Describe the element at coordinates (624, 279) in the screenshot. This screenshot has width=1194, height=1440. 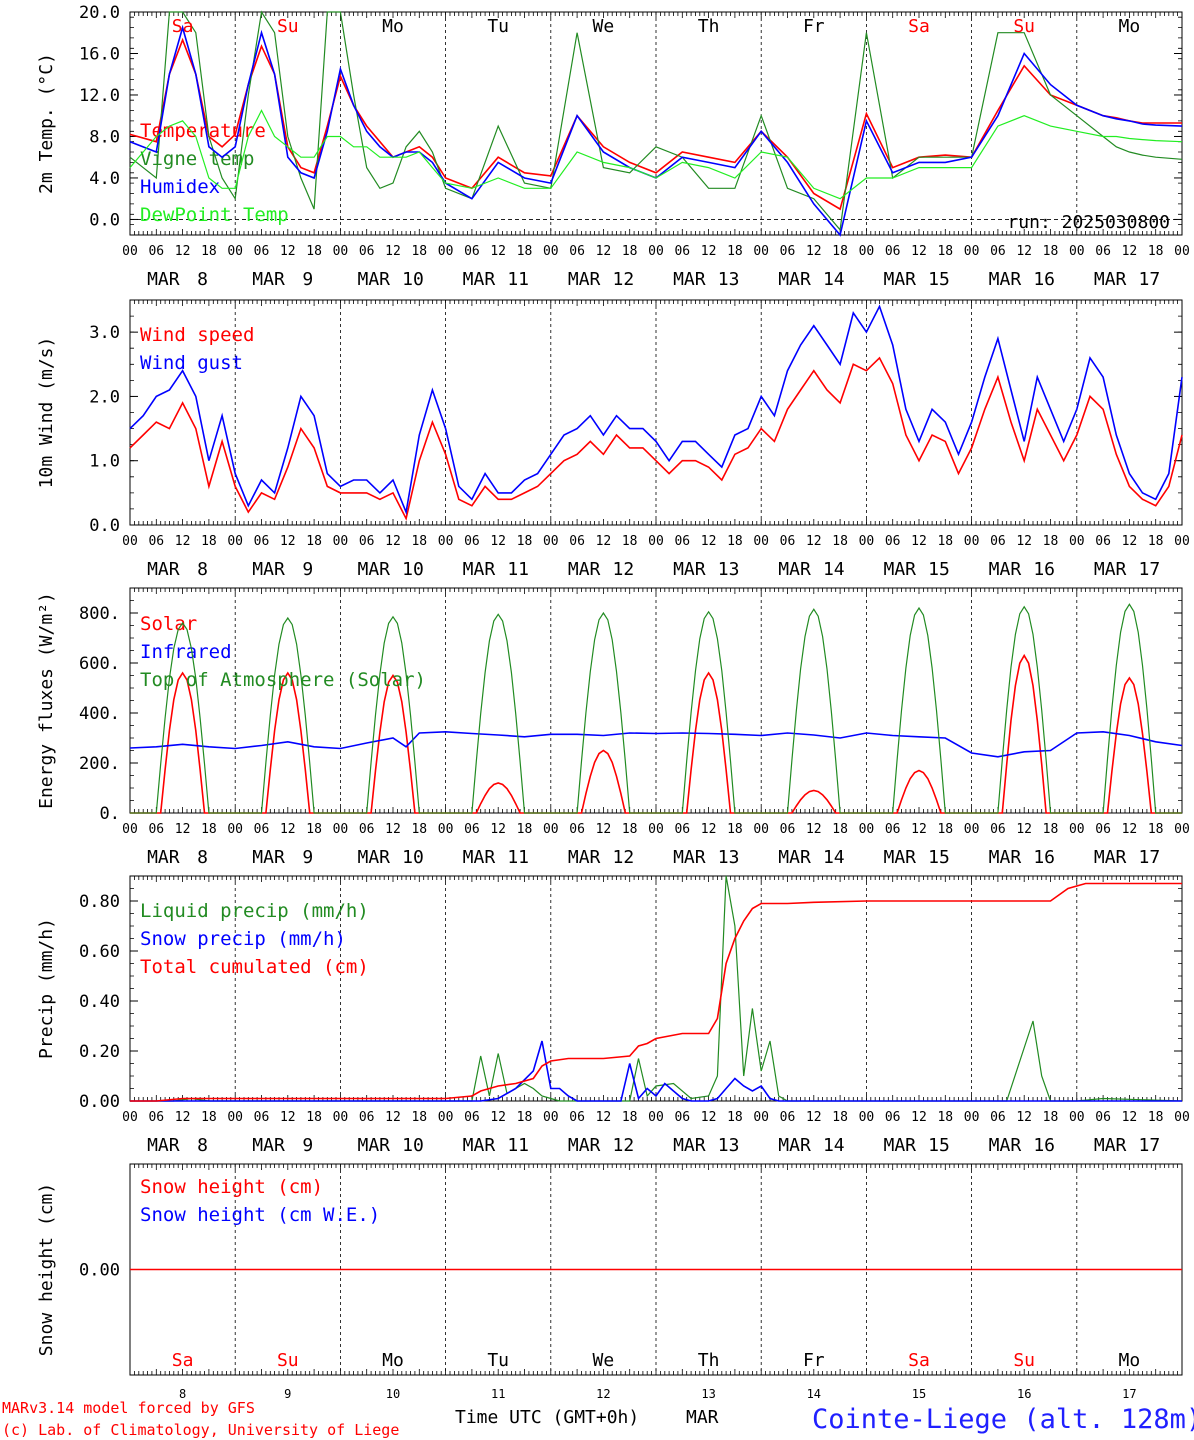
I see `date-day-label: 12` at that location.